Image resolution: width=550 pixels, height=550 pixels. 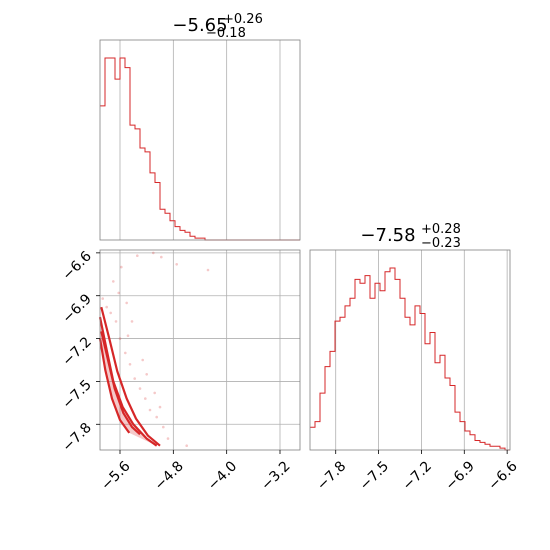 I want to click on hist-panel-param2-frame, so click(x=410, y=350).